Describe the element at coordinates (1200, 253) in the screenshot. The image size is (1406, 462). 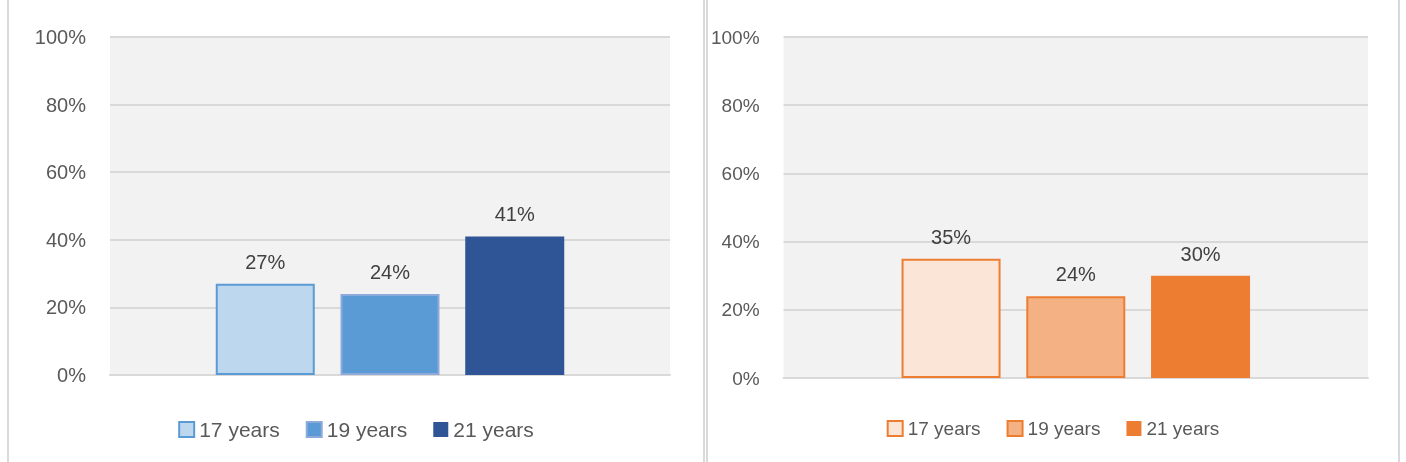
I see `data-label: 30%` at that location.